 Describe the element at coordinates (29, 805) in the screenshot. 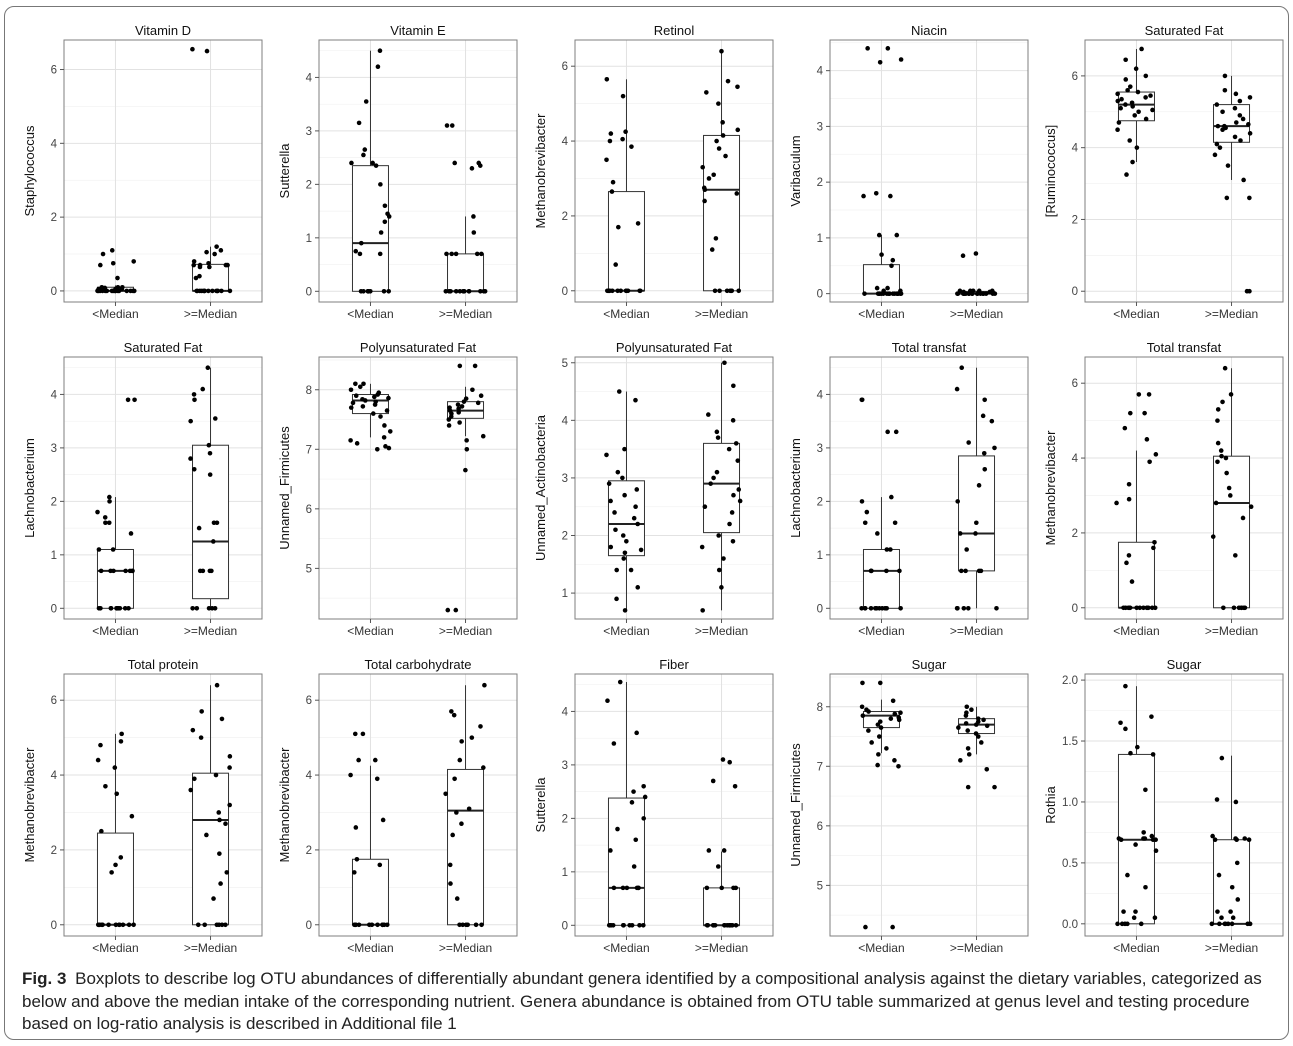

I see `y-axis-label: Methanobrevibacter` at that location.